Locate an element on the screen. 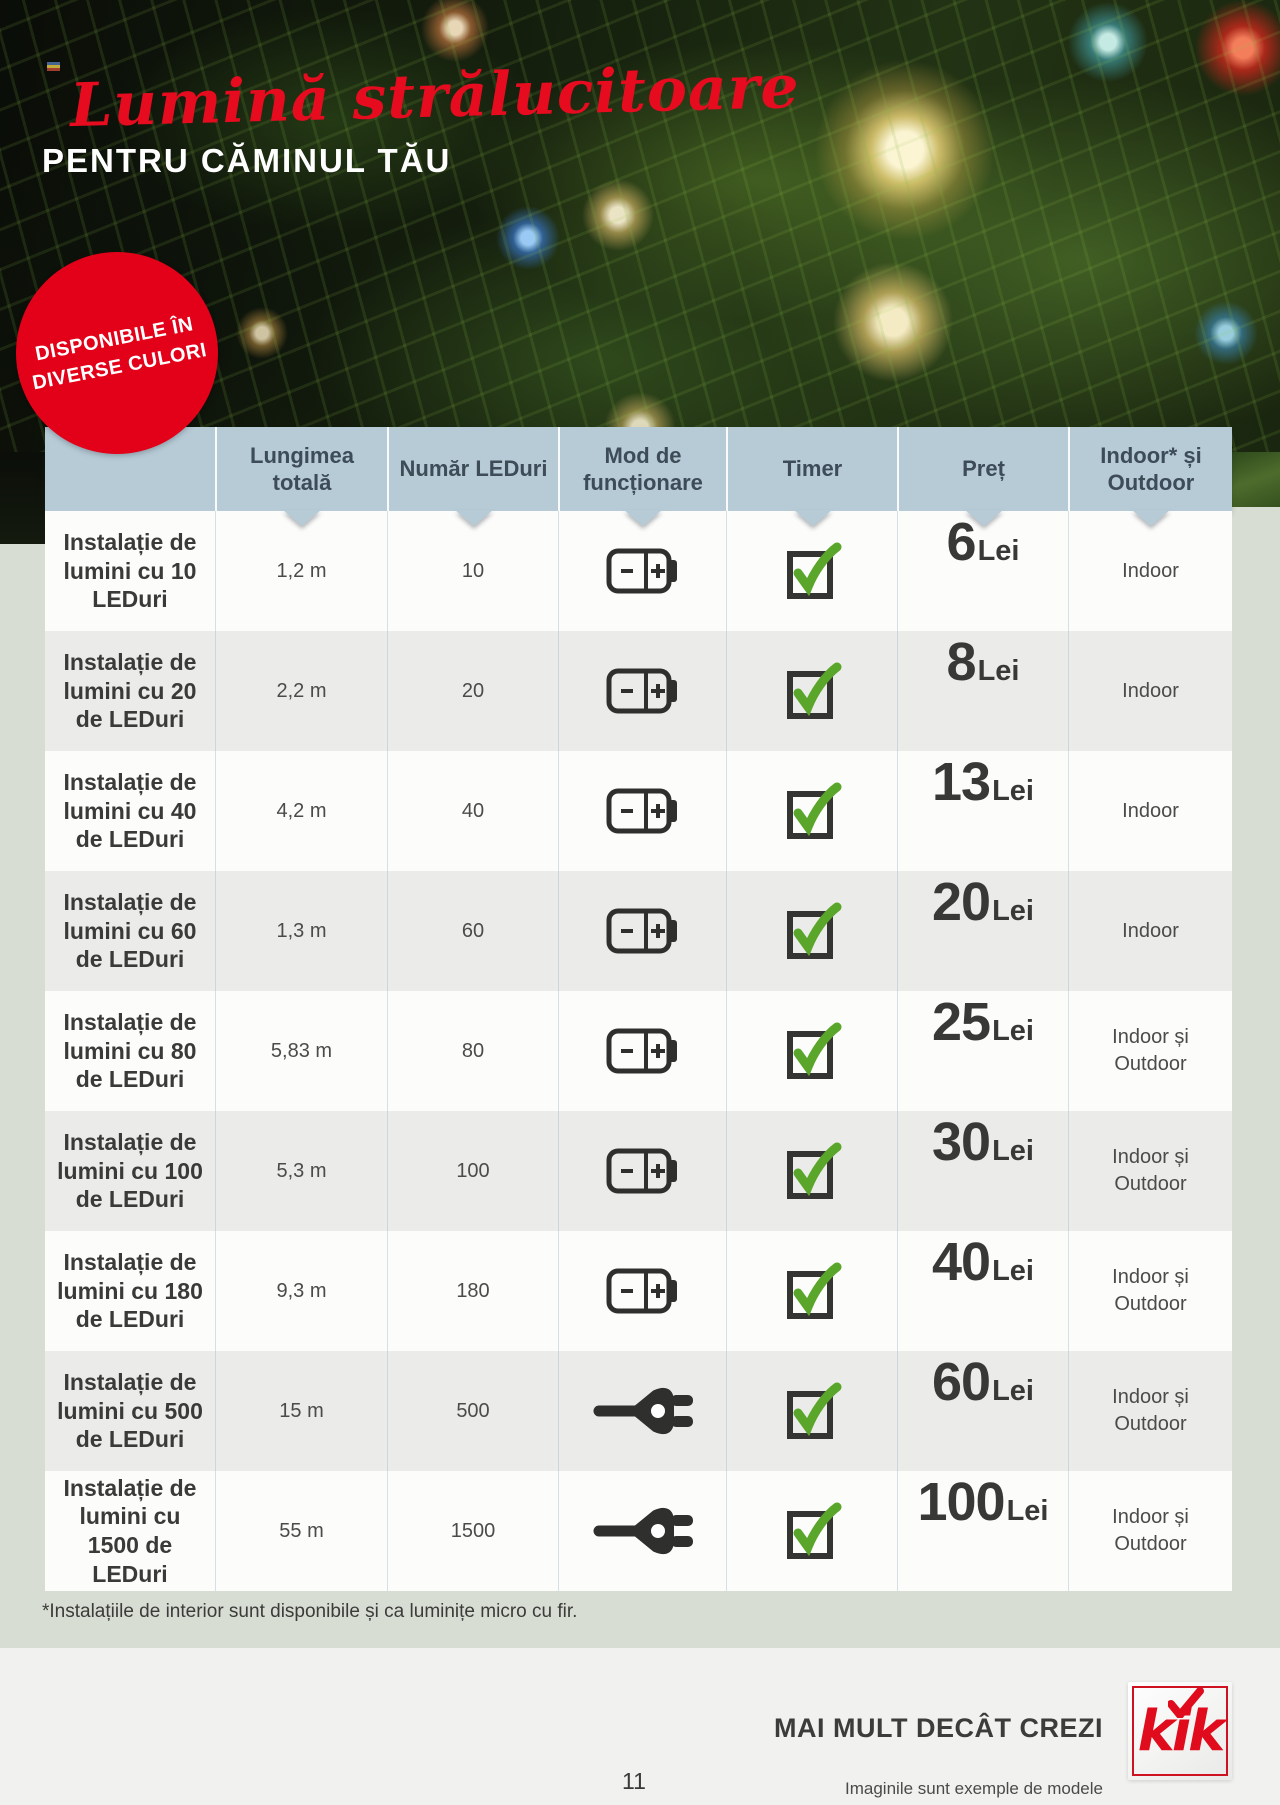 This screenshot has width=1280, height=1805. product-price: 20 Lei is located at coordinates (982, 931).